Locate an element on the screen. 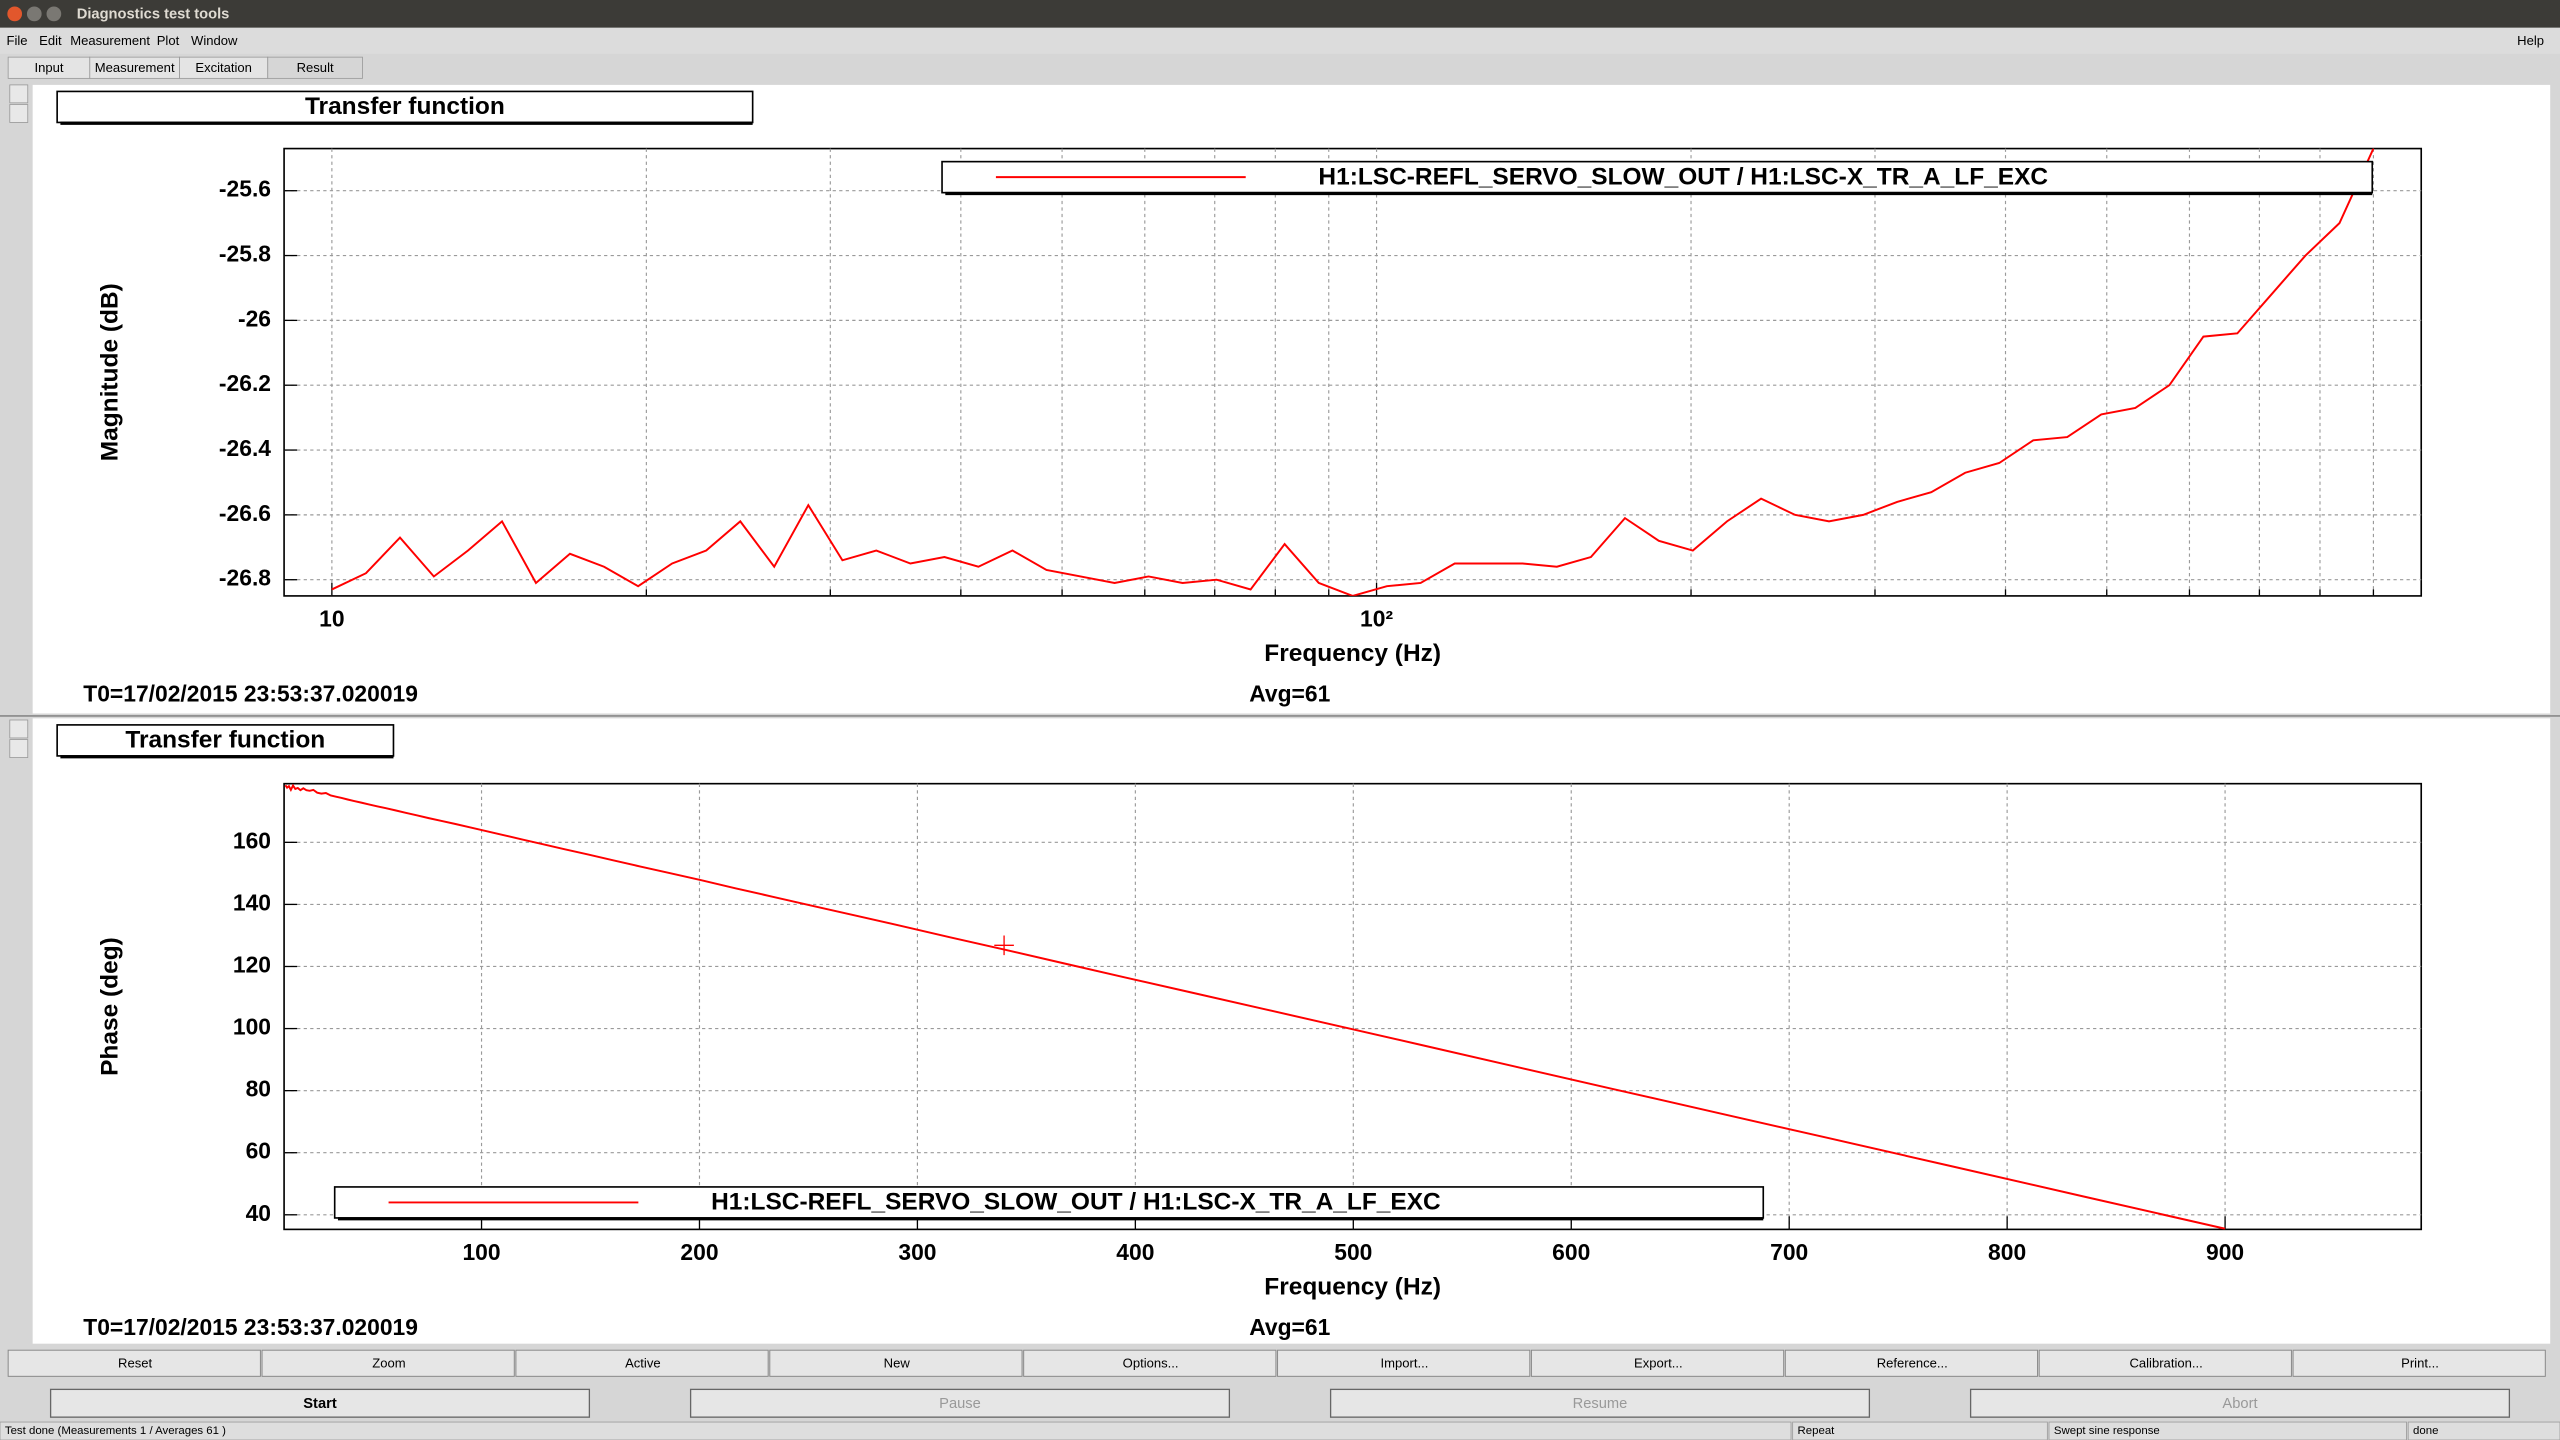 The height and width of the screenshot is (1440, 2560). button-label: Reset is located at coordinates (135, 1363).